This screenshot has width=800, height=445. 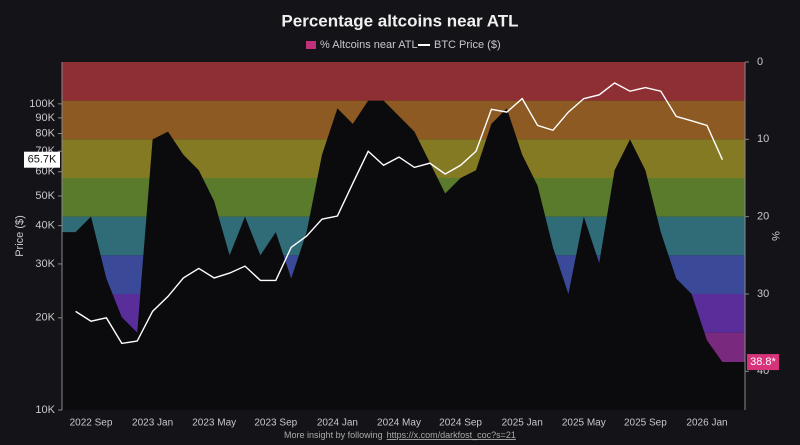 What do you see at coordinates (333, 435) in the screenshot?
I see `footer-text: More insight by following` at bounding box center [333, 435].